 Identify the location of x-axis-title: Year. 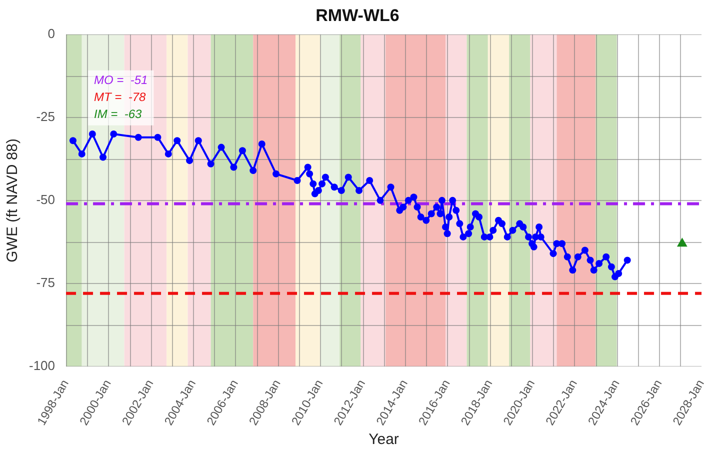
(383, 439).